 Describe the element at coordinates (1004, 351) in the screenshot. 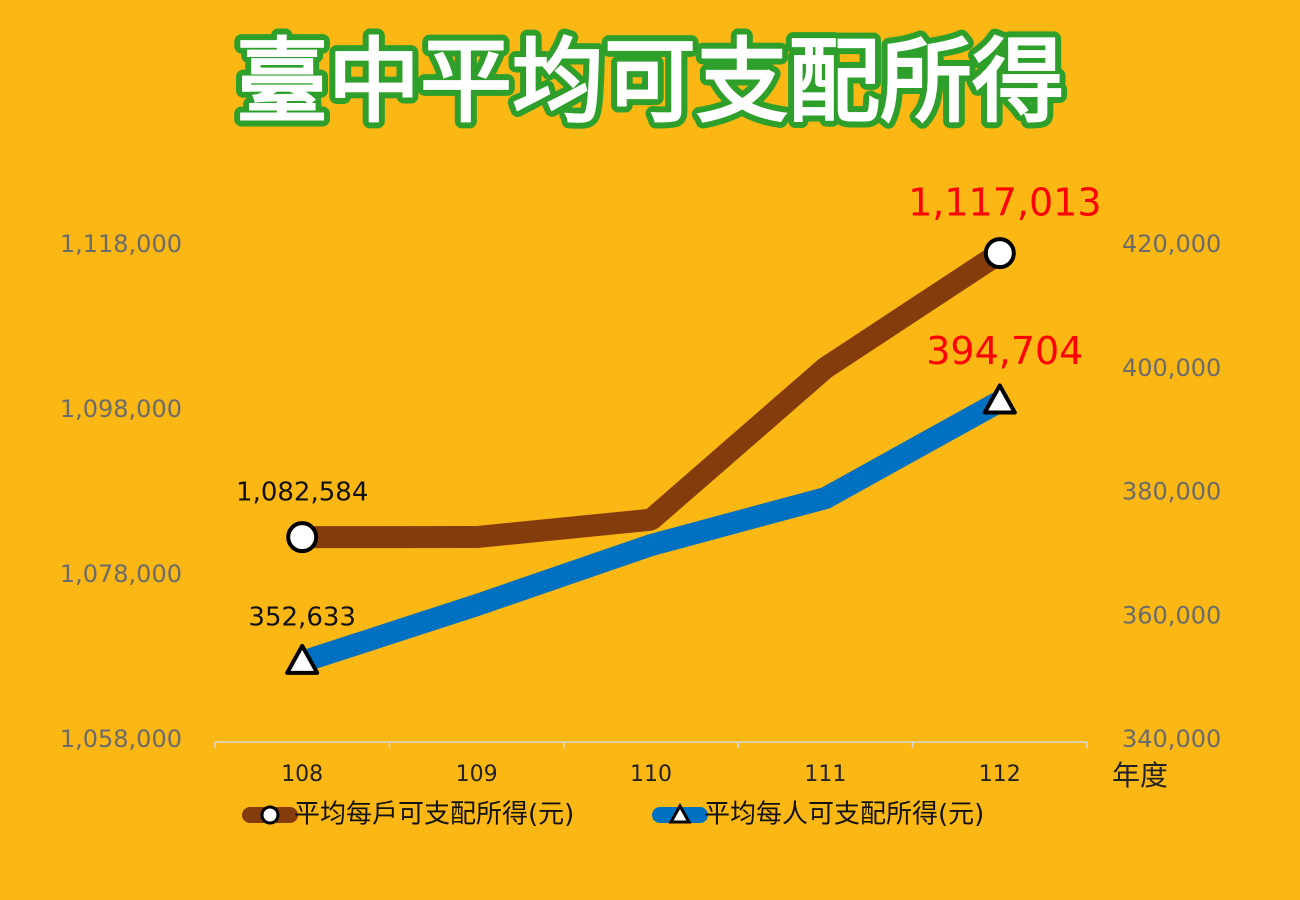

I see `data-label: 394,704` at that location.